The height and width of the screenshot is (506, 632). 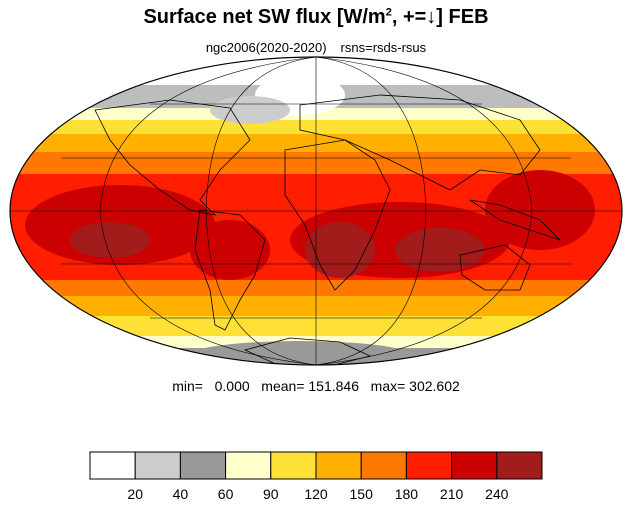 I want to click on colorbar-label: 40, so click(x=181, y=494).